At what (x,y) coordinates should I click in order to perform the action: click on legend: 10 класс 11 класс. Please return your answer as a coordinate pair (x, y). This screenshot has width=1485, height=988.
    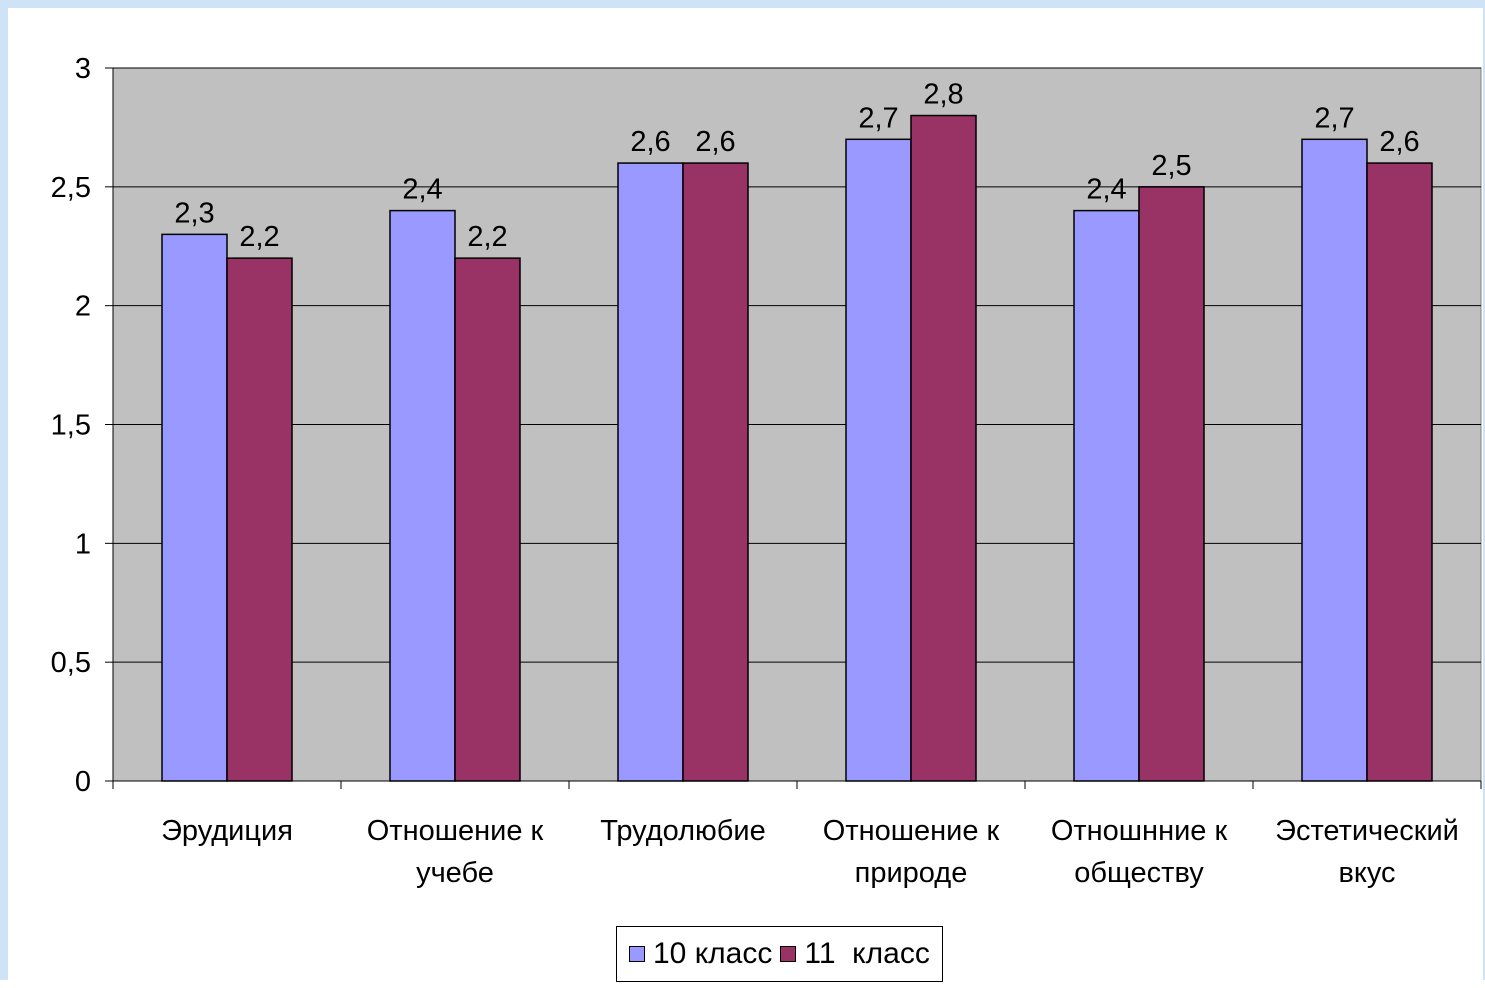
    Looking at the image, I should click on (779, 954).